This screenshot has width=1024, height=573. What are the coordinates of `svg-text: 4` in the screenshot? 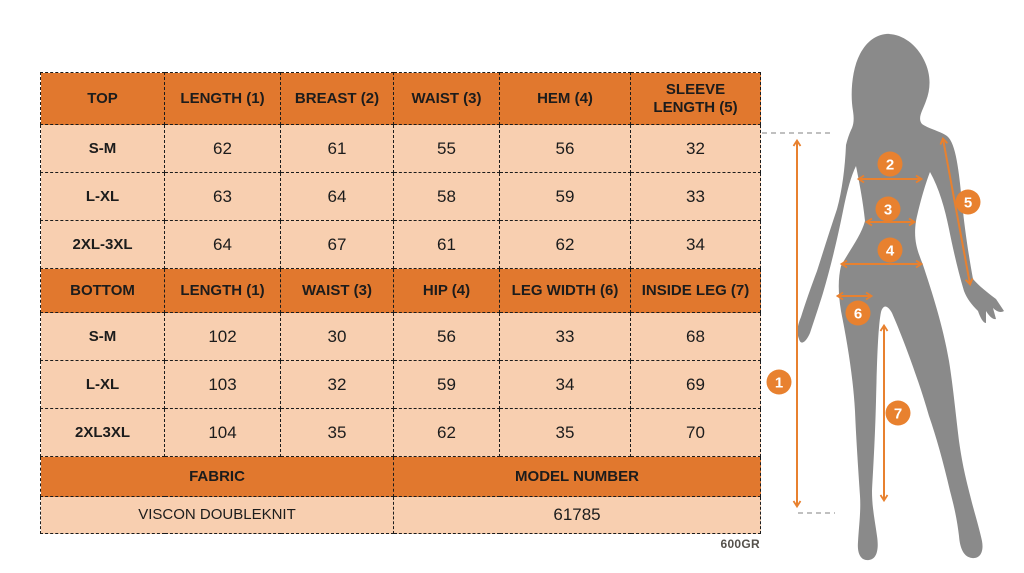 It's located at (890, 250).